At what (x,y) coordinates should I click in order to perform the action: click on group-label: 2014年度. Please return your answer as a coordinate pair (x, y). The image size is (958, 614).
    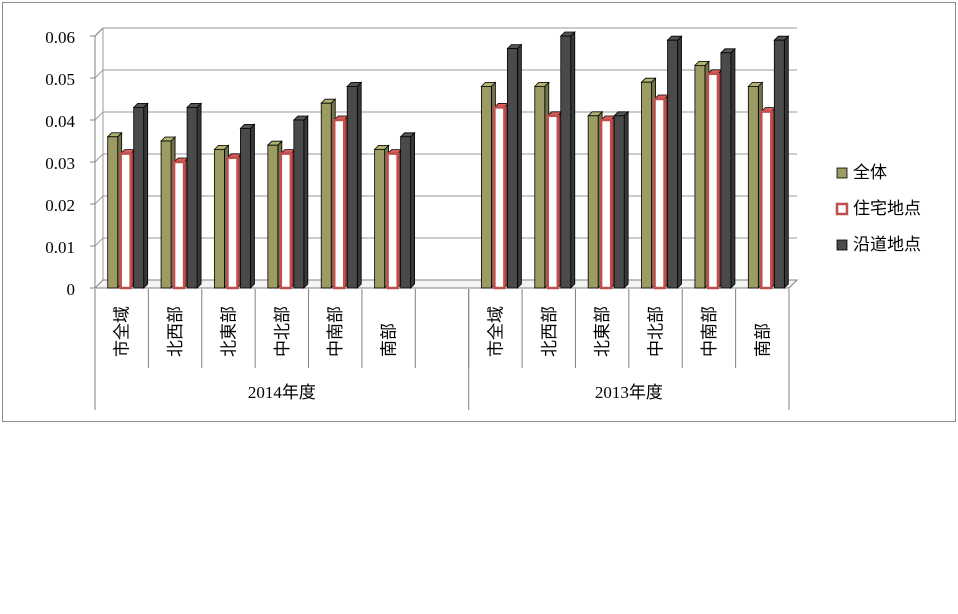
    Looking at the image, I should click on (282, 392).